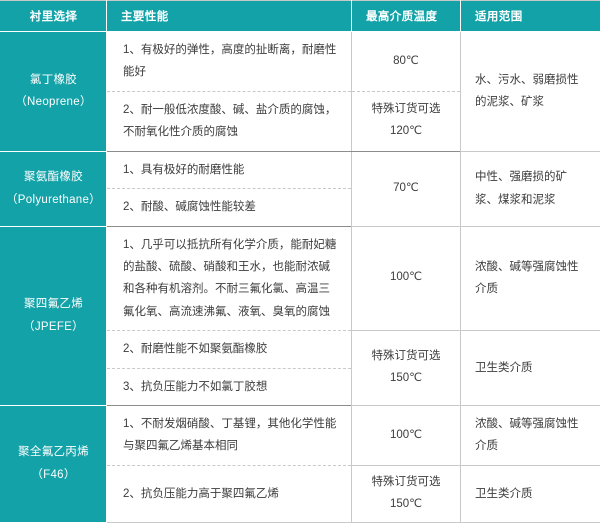  Describe the element at coordinates (229, 436) in the screenshot. I see `property-cell: 1、不耐发烟硝酸、丁基锂，其他化学性能与聚四氟乙烯基本相同` at that location.